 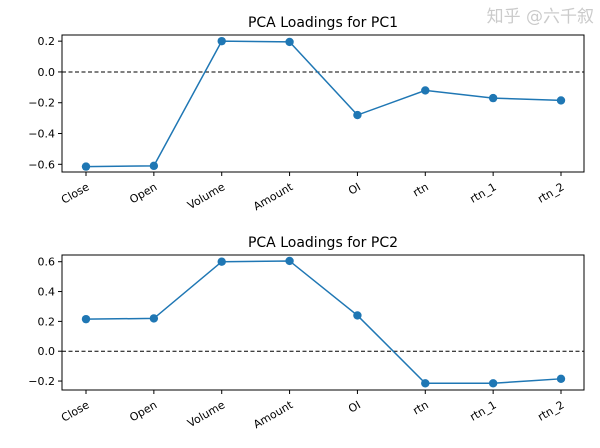 What do you see at coordinates (41, 164) in the screenshot?
I see `y-tick-label: −0.6` at bounding box center [41, 164].